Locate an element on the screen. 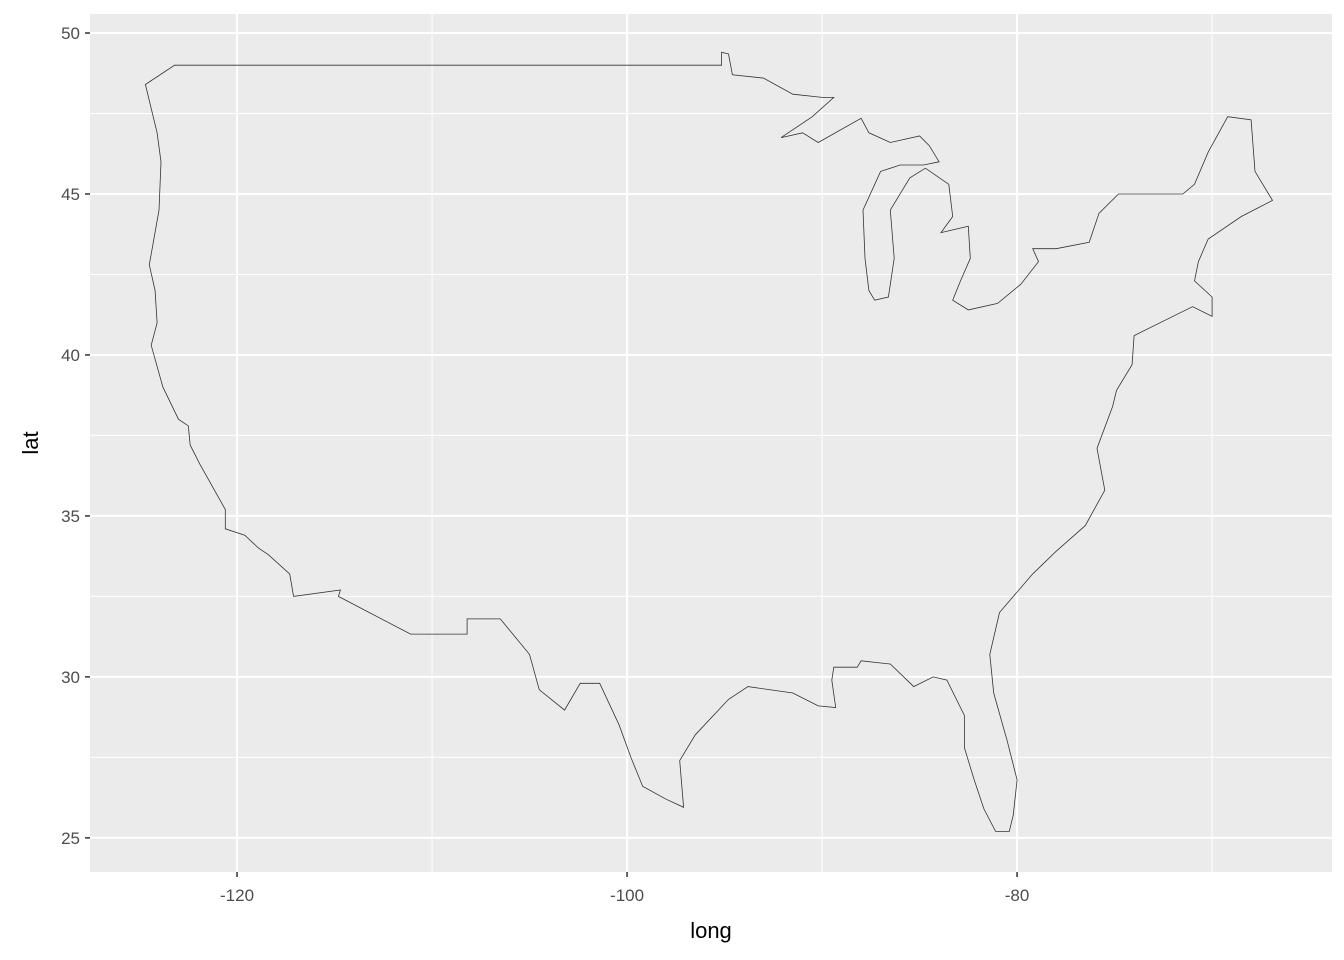 Image resolution: width=1344 pixels, height=960 pixels. y-axis-title: lat is located at coordinates (30, 442).